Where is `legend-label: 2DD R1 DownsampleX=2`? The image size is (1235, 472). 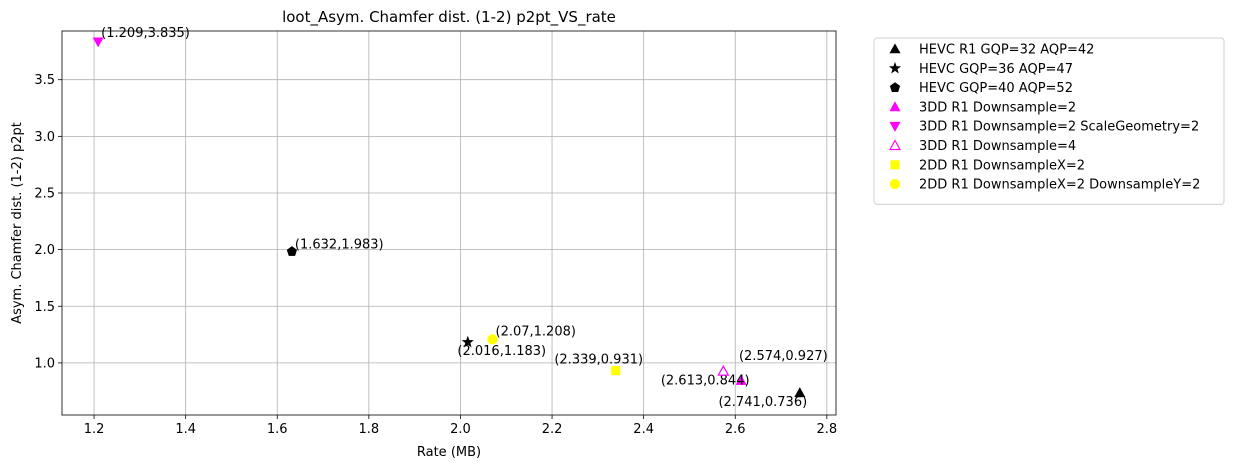 legend-label: 2DD R1 DownsampleX=2 is located at coordinates (1002, 165).